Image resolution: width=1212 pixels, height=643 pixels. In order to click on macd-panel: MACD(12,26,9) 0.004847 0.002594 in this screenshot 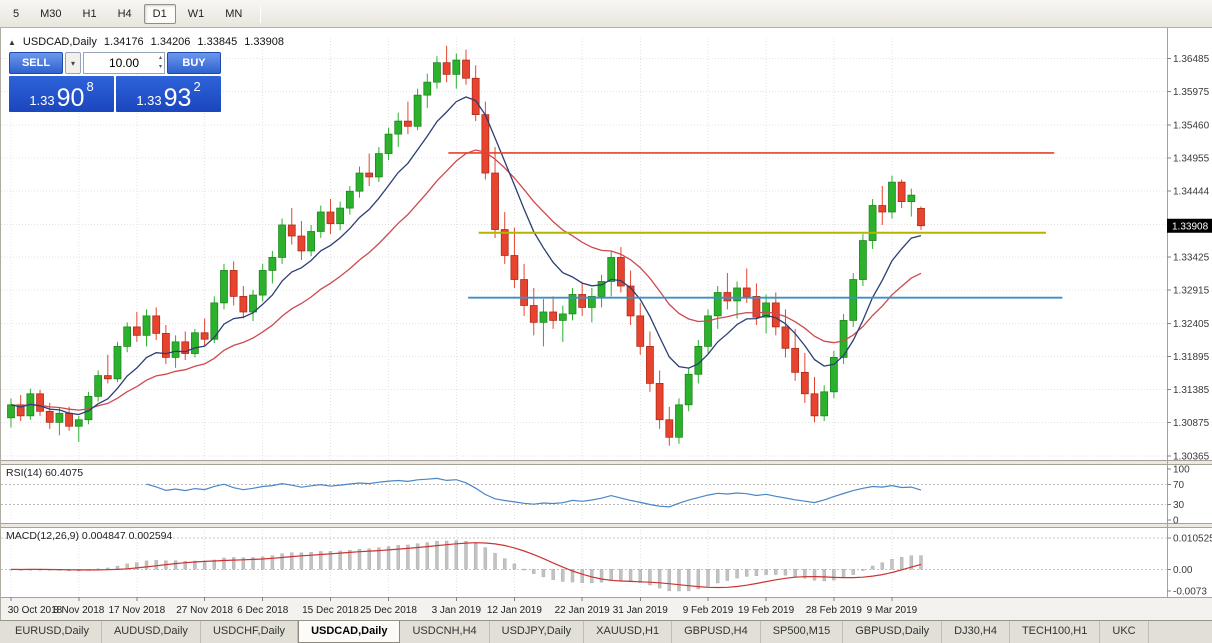, I will do `click(583, 561)`.